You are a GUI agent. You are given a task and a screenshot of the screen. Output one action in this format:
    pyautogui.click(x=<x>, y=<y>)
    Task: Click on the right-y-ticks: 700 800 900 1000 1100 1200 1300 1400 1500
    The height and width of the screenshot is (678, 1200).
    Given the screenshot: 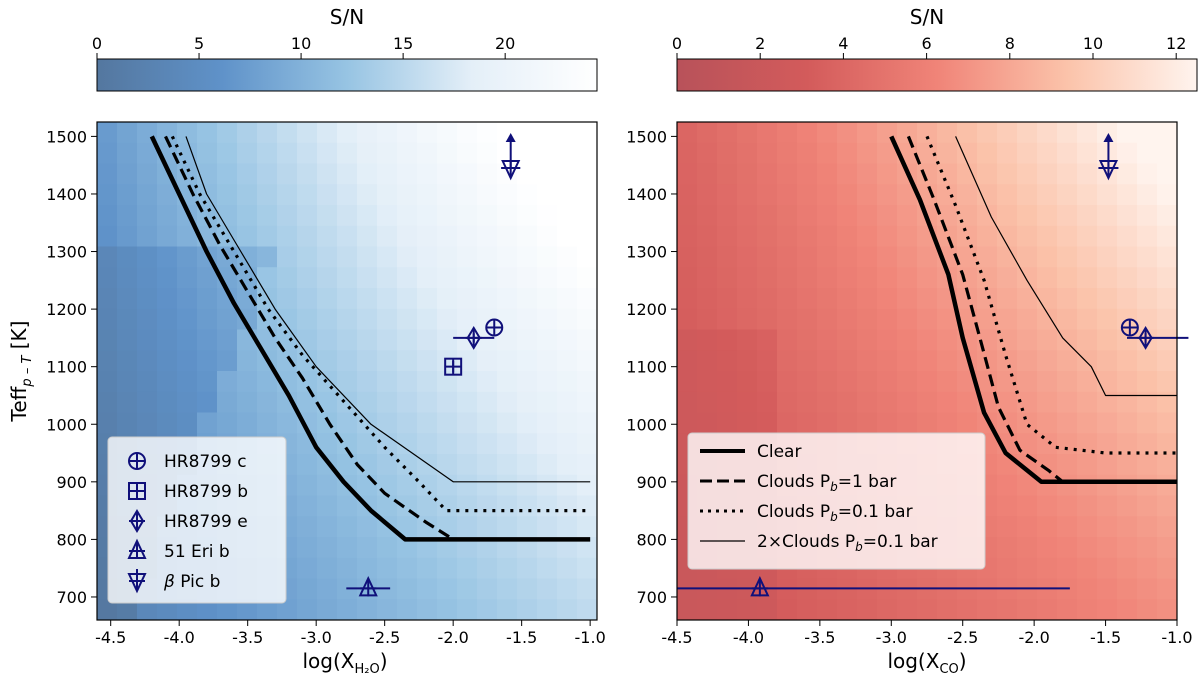 What is the action you would take?
    pyautogui.click(x=651, y=367)
    